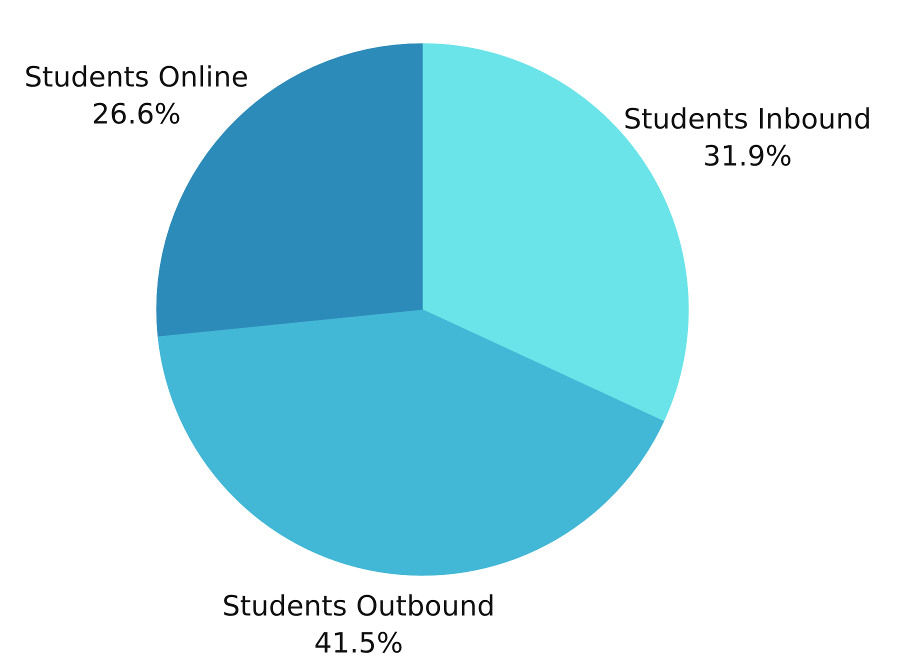 This screenshot has height=664, width=919. Describe the element at coordinates (747, 156) in the screenshot. I see `data-label: 31.9%` at that location.